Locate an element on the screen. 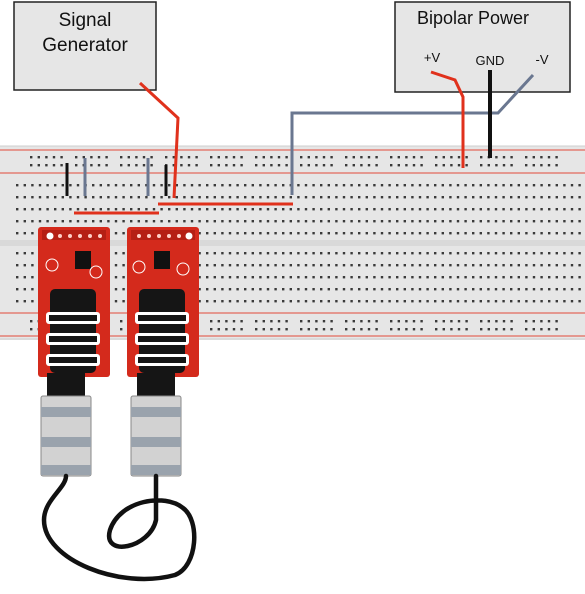 This screenshot has height=594, width=585. signal-generator-box: Signal Generator is located at coordinates (85, 46).